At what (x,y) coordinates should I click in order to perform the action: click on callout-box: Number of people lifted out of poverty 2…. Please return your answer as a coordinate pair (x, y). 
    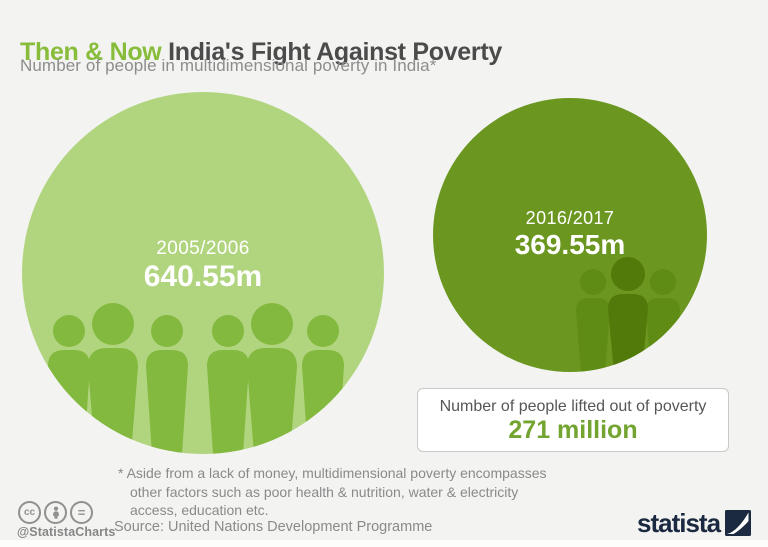
    Looking at the image, I should click on (573, 420).